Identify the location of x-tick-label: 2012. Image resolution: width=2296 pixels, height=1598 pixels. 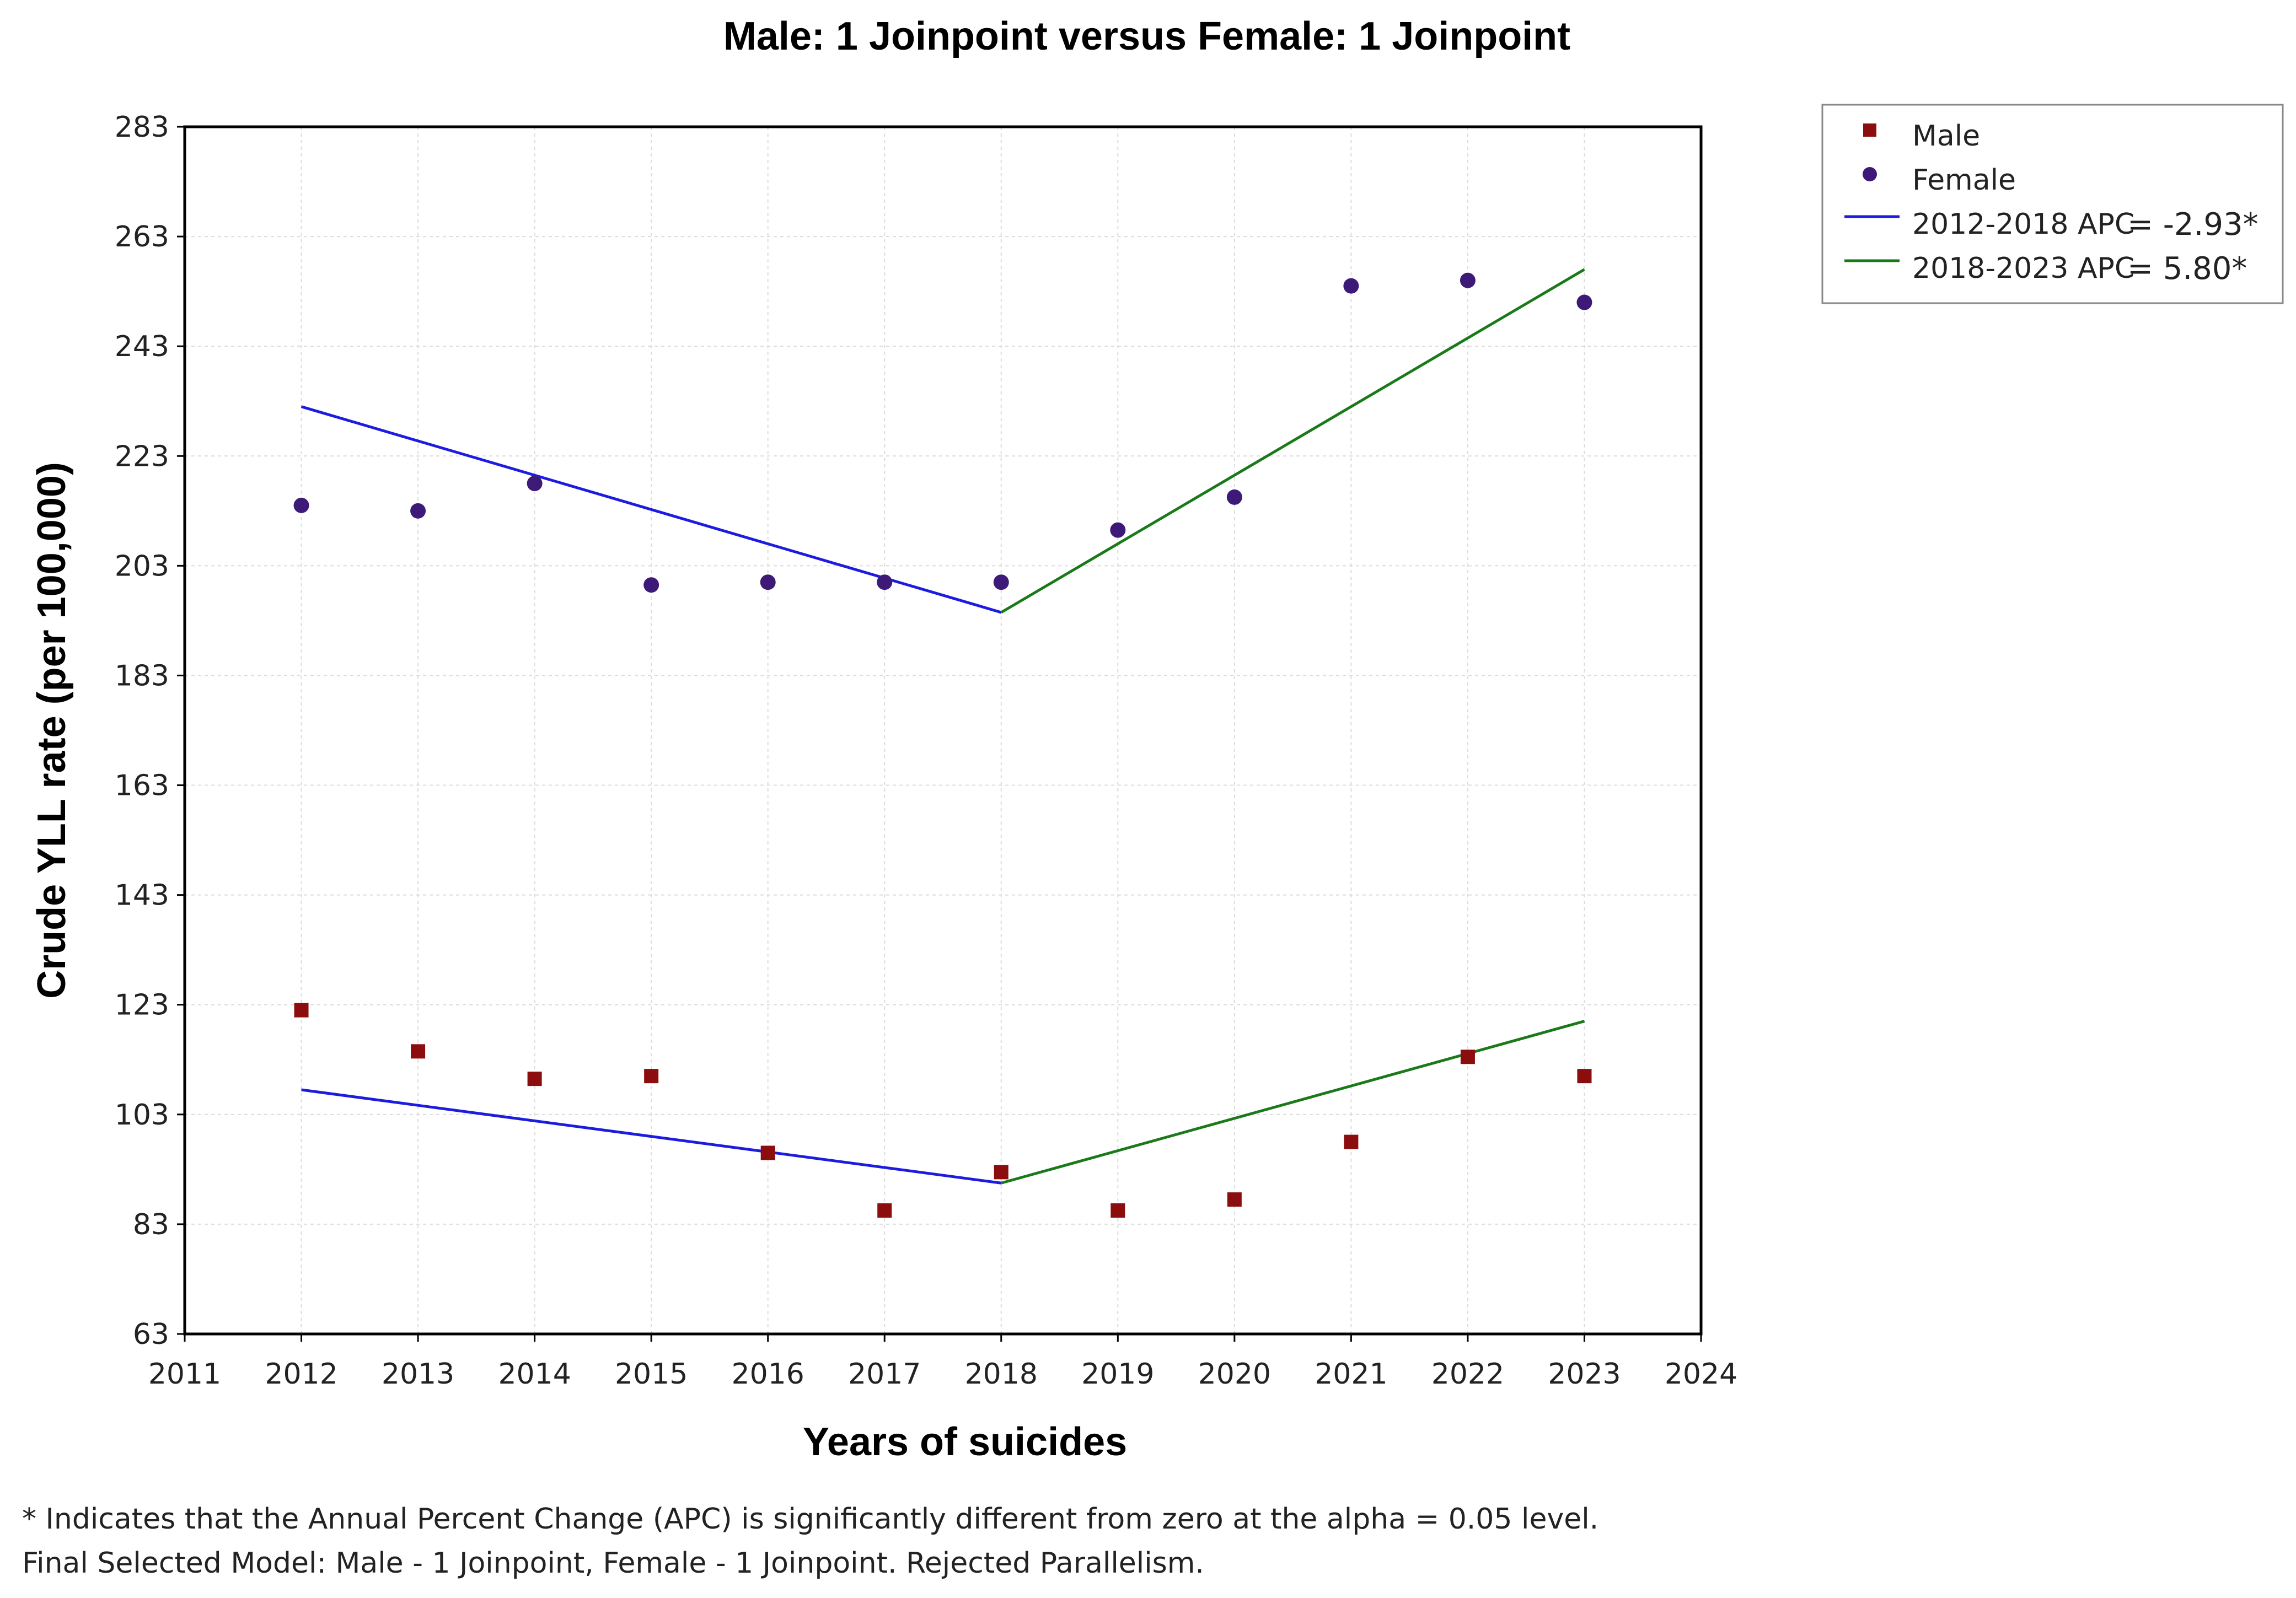
(301, 1374).